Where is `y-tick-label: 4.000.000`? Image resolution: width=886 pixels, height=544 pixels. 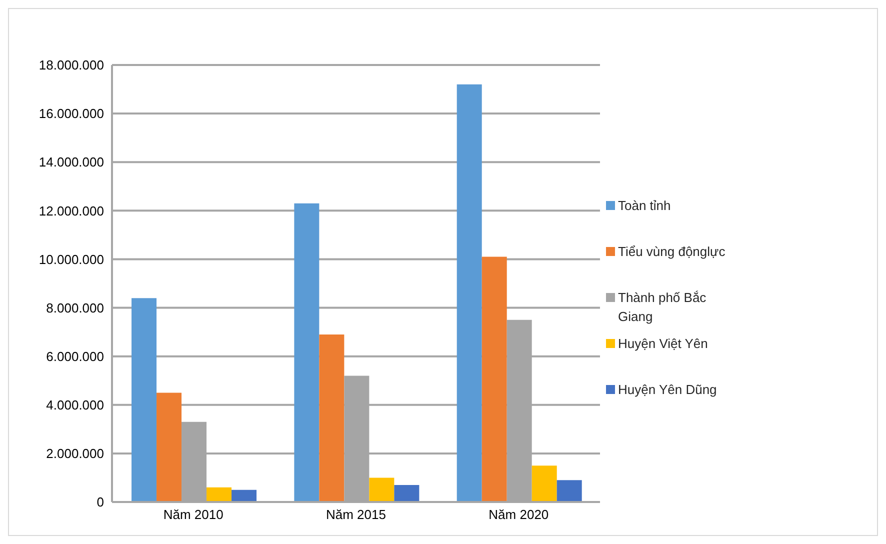
y-tick-label: 4.000.000 is located at coordinates (75, 405).